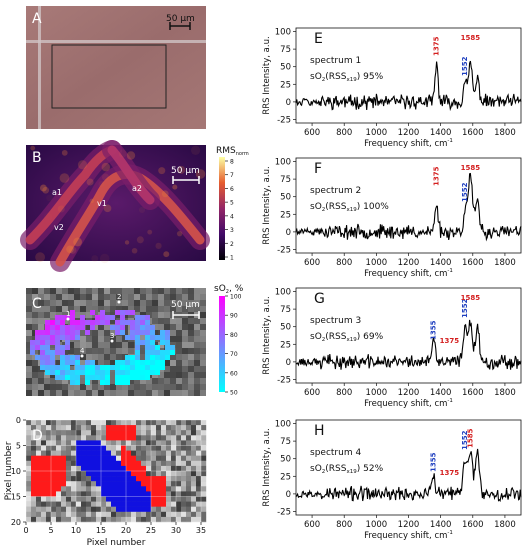  What do you see at coordinates (288, 233) in the screenshot?
I see `ytick-label: 0` at bounding box center [288, 233].